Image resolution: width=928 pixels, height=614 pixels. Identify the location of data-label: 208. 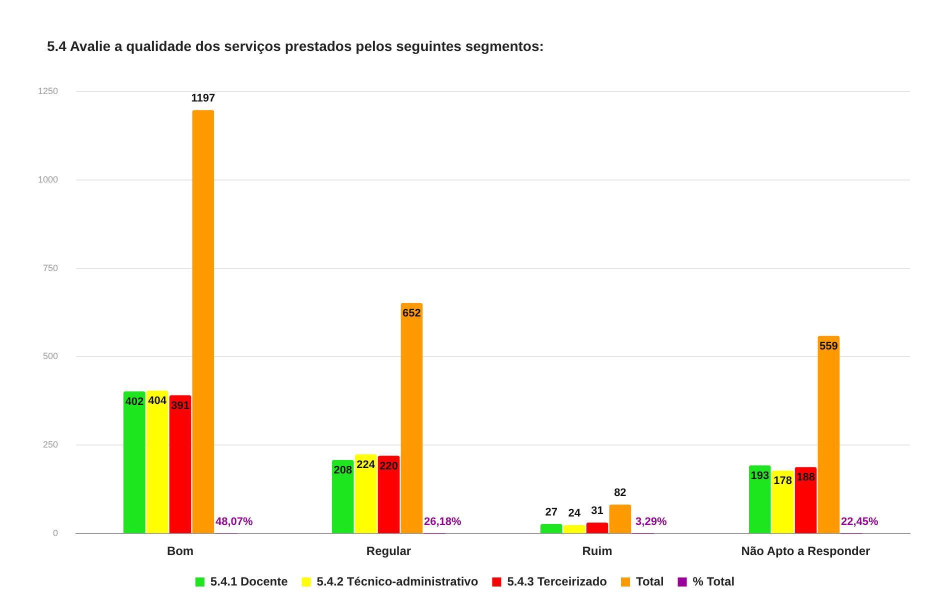
(343, 470).